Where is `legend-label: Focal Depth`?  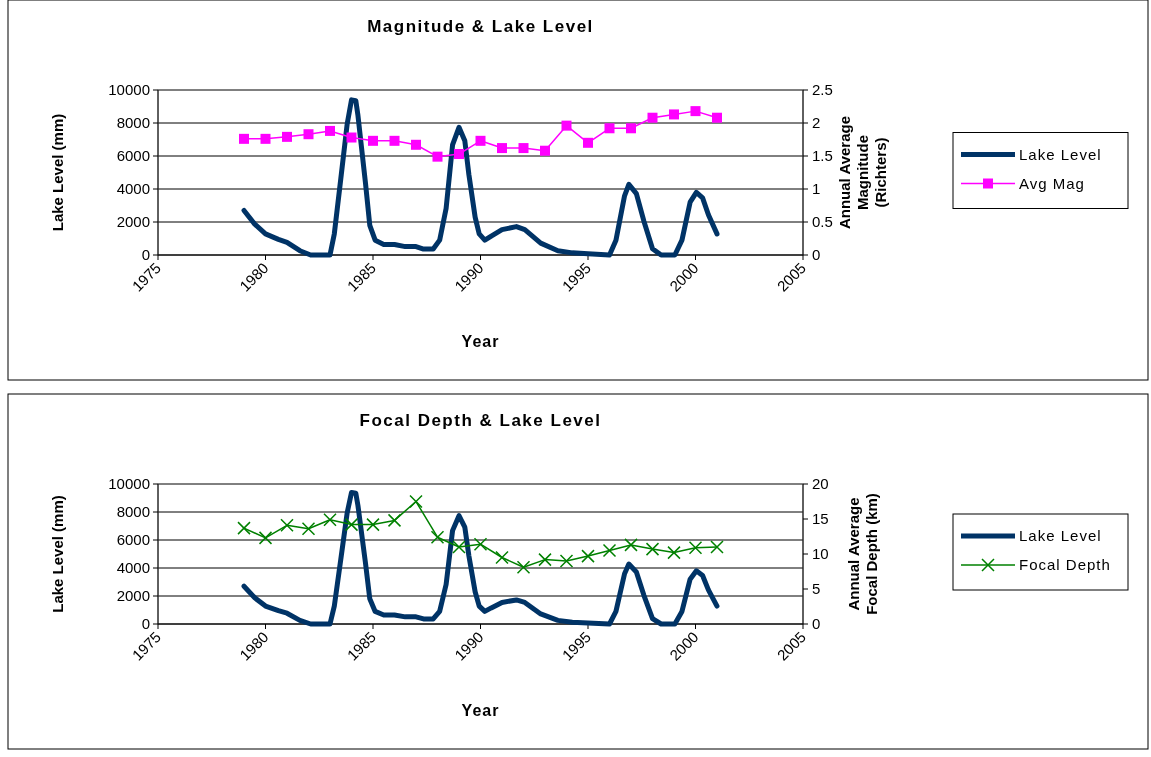
legend-label: Focal Depth is located at coordinates (1065, 565).